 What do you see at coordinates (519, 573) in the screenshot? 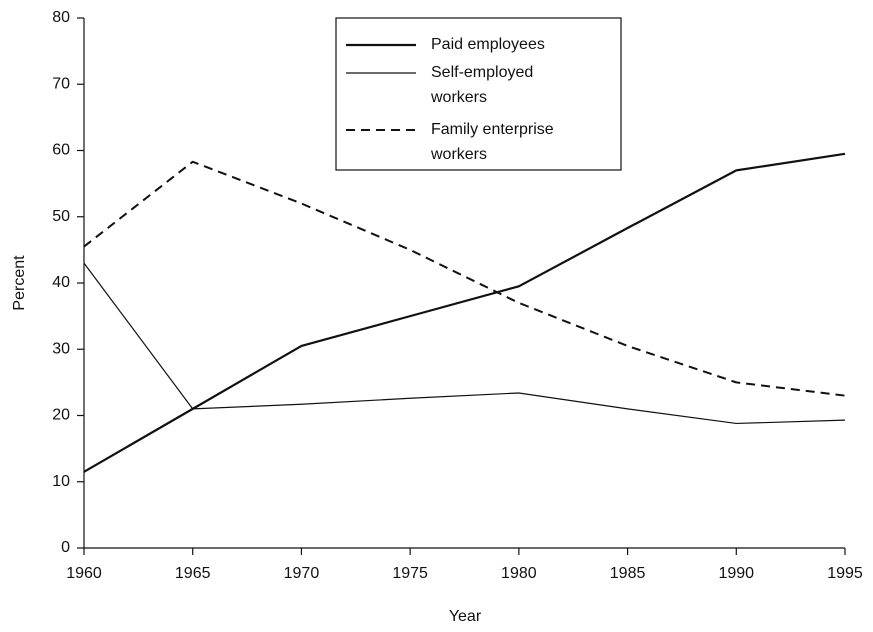
I see `x-tick-label: 1980` at bounding box center [519, 573].